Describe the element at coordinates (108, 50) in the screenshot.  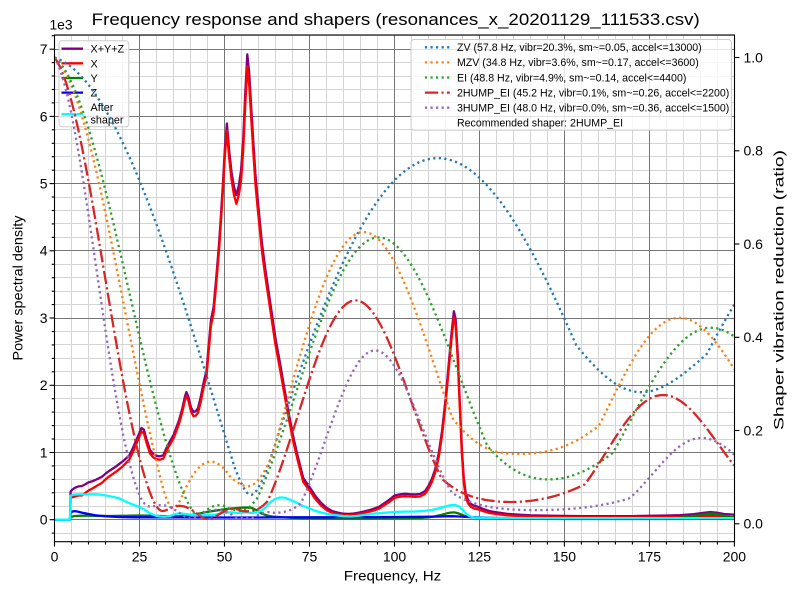
I see `svg-text: X+Y+Z` at that location.